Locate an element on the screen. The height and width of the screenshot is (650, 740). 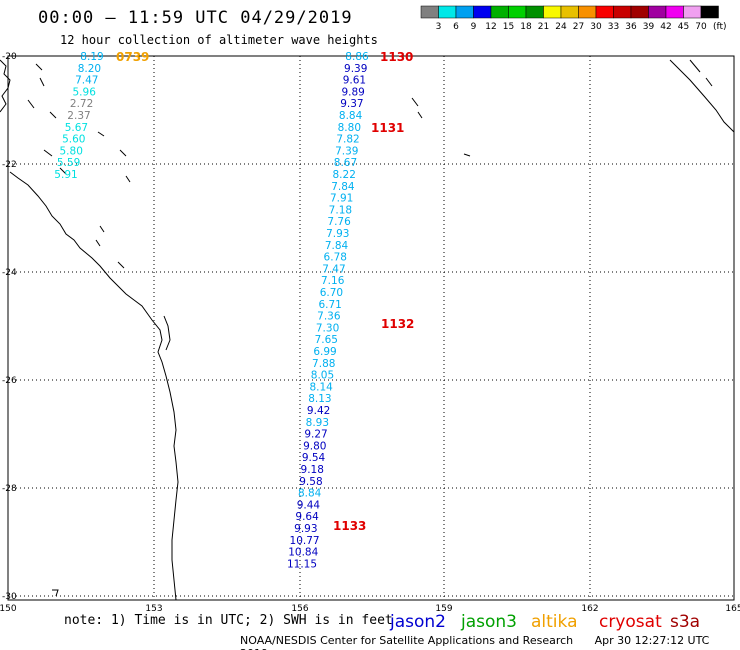
credit-timestamp: Apr 30 12:27:12 UTC 2019 is located at coordinates (475, 642).